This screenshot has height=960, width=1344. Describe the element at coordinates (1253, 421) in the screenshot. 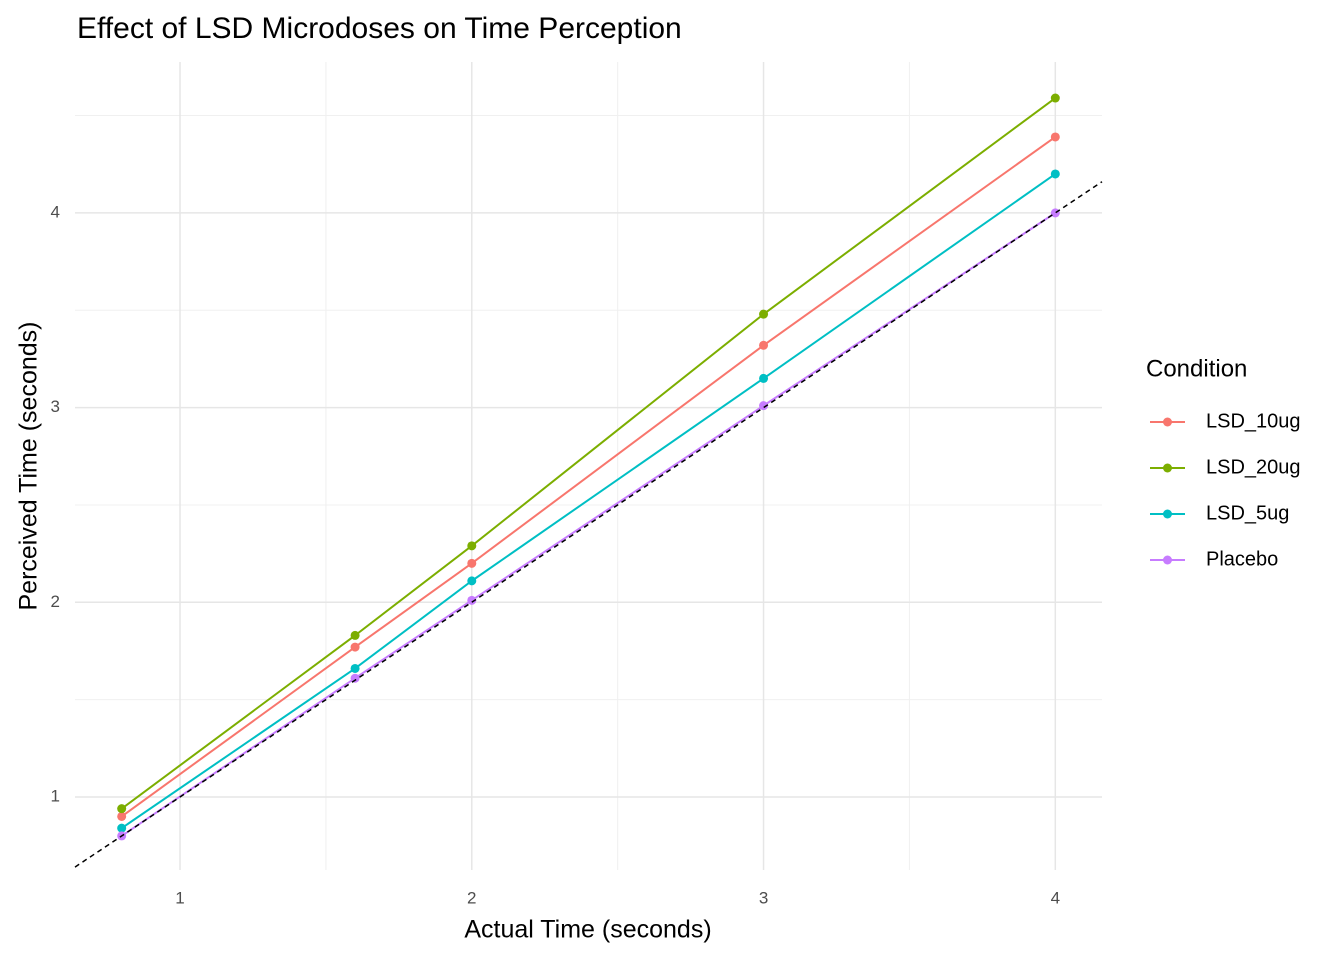

I see `legend-label: LSD_10ug` at that location.